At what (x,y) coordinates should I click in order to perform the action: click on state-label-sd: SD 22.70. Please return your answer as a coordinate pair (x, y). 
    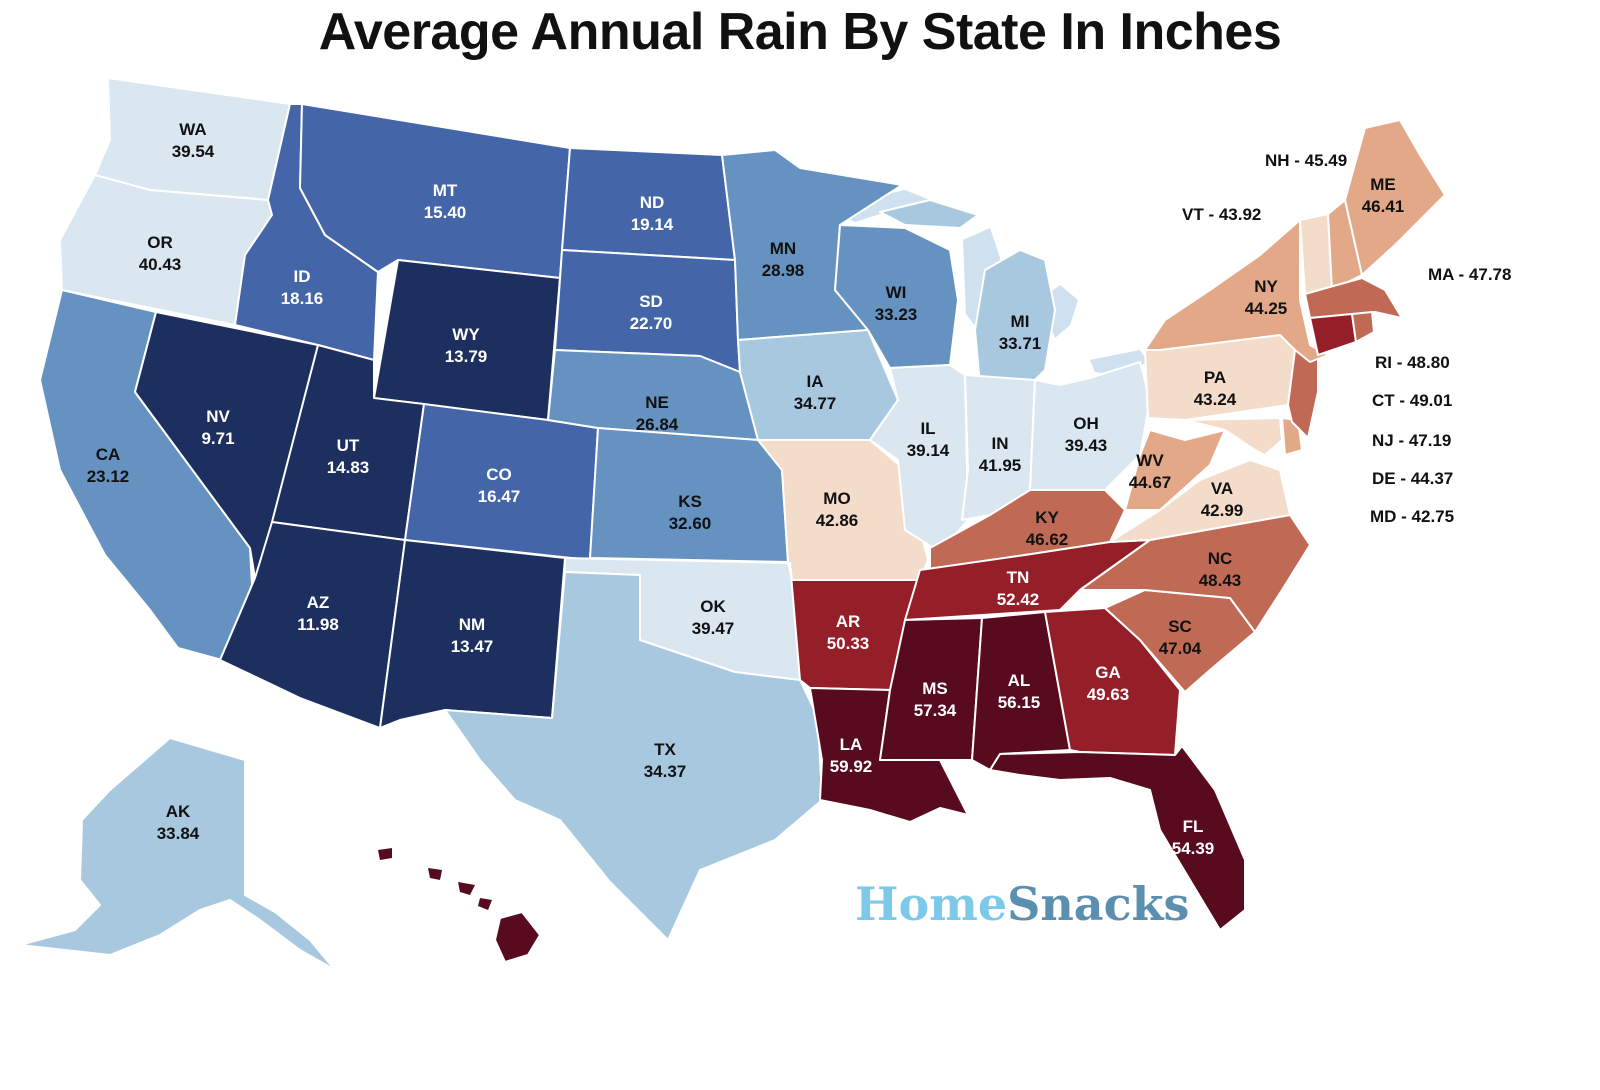
    Looking at the image, I should click on (651, 312).